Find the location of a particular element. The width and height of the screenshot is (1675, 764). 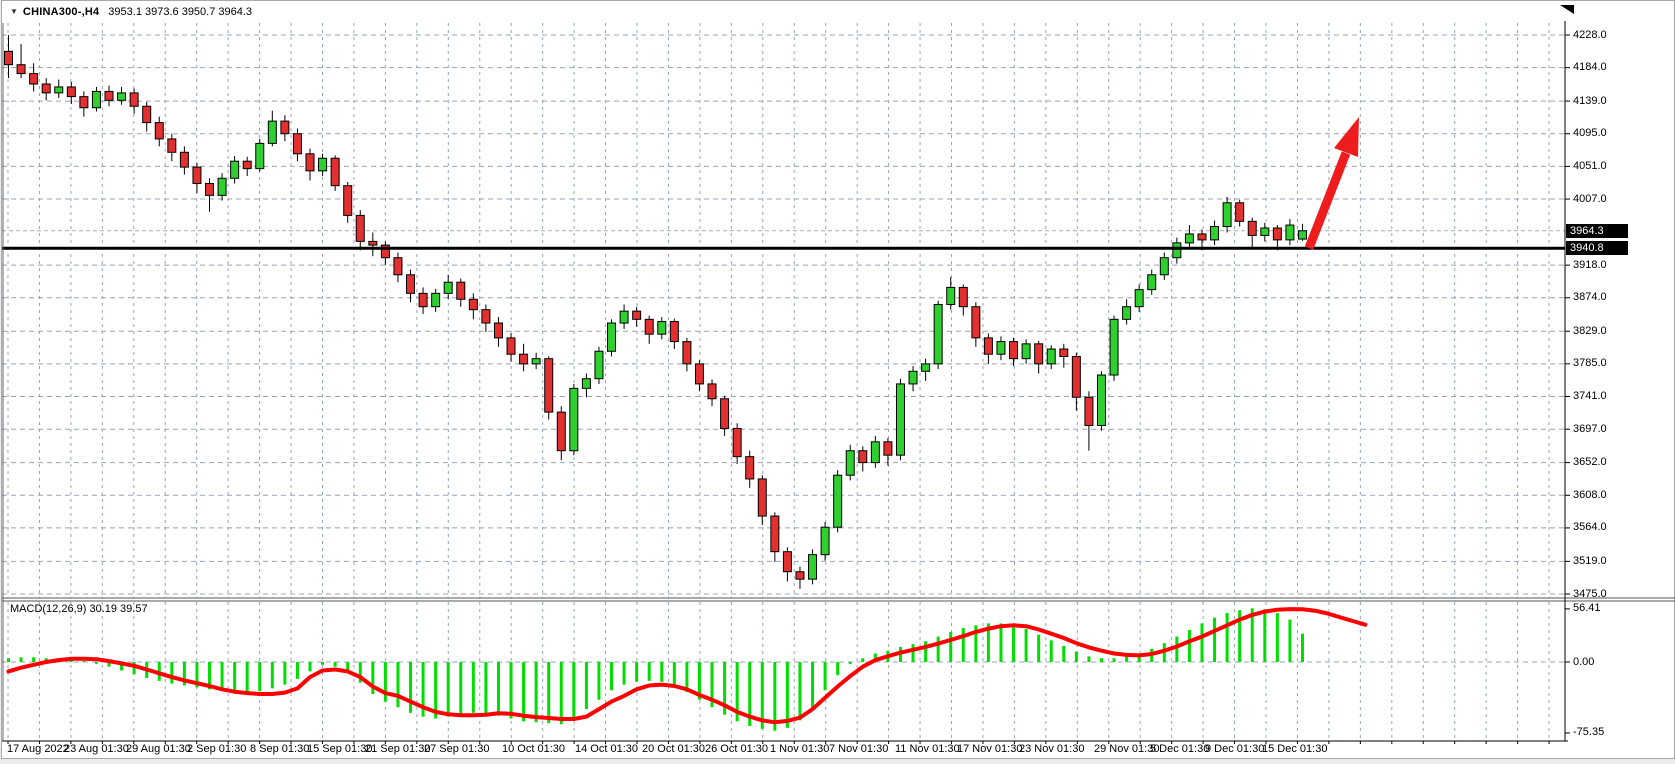

price-tick-label: 3608.0 is located at coordinates (1590, 494).